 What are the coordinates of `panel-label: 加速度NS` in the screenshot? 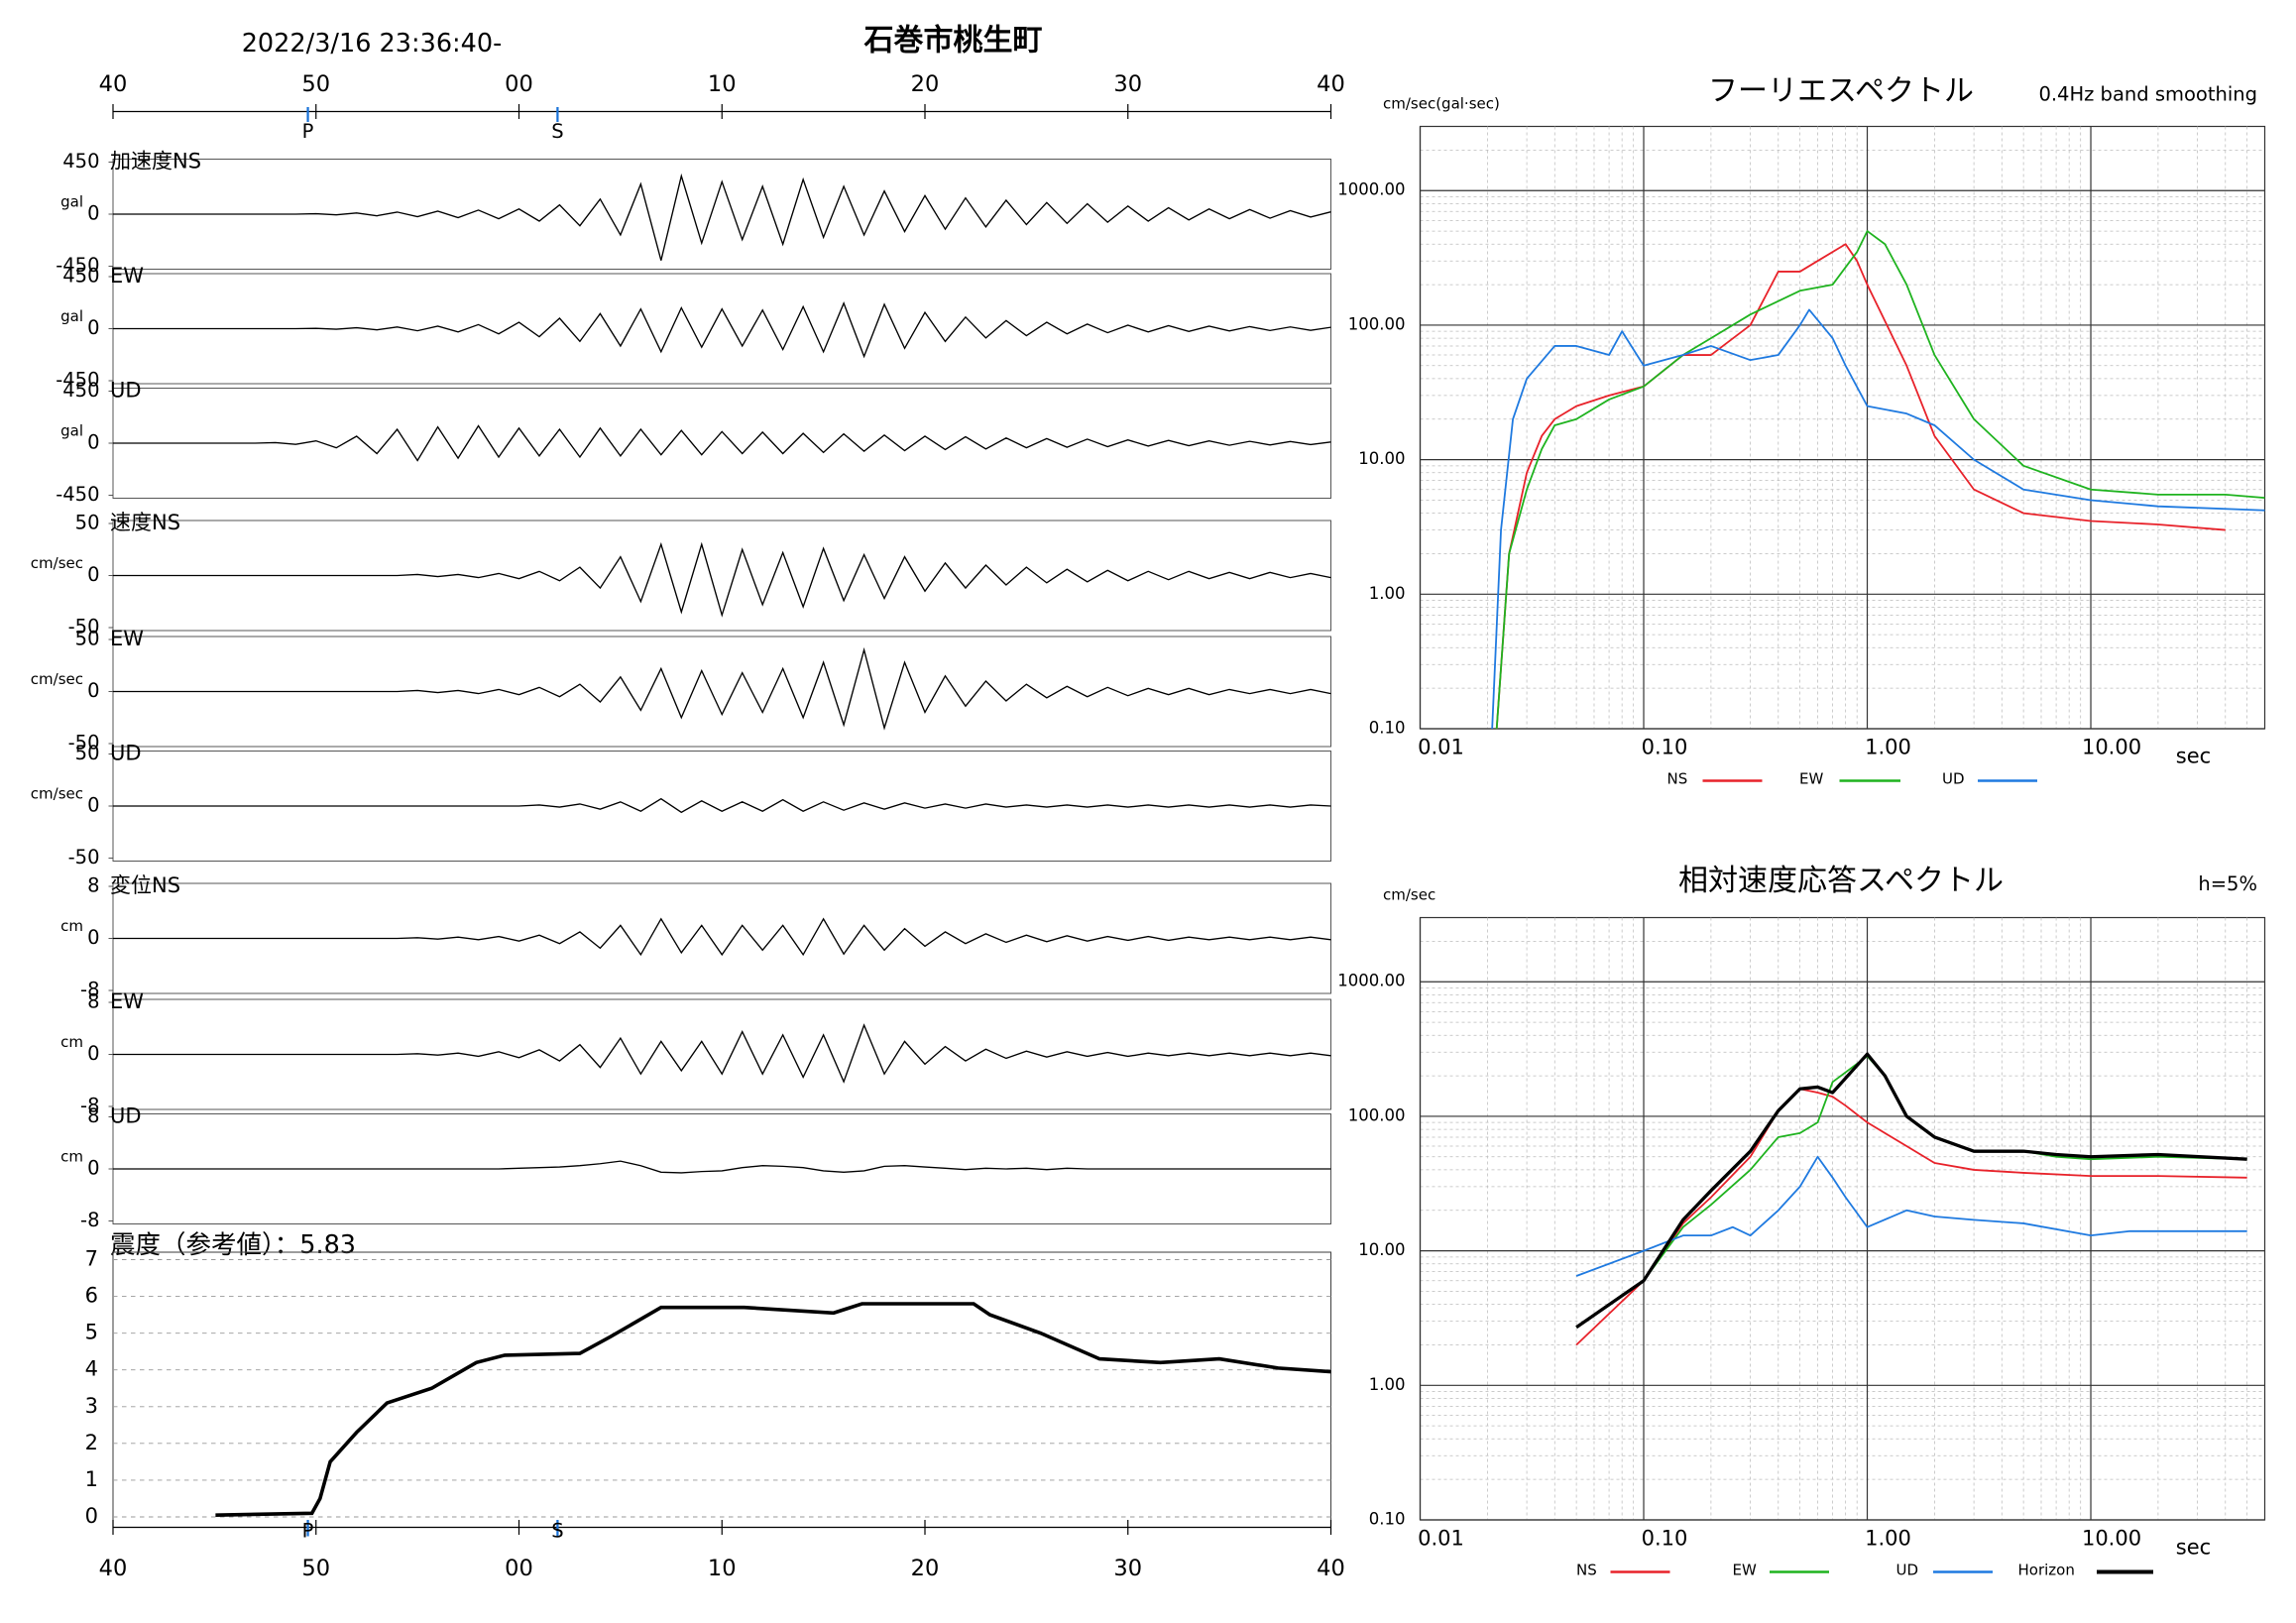 It's located at (155, 162).